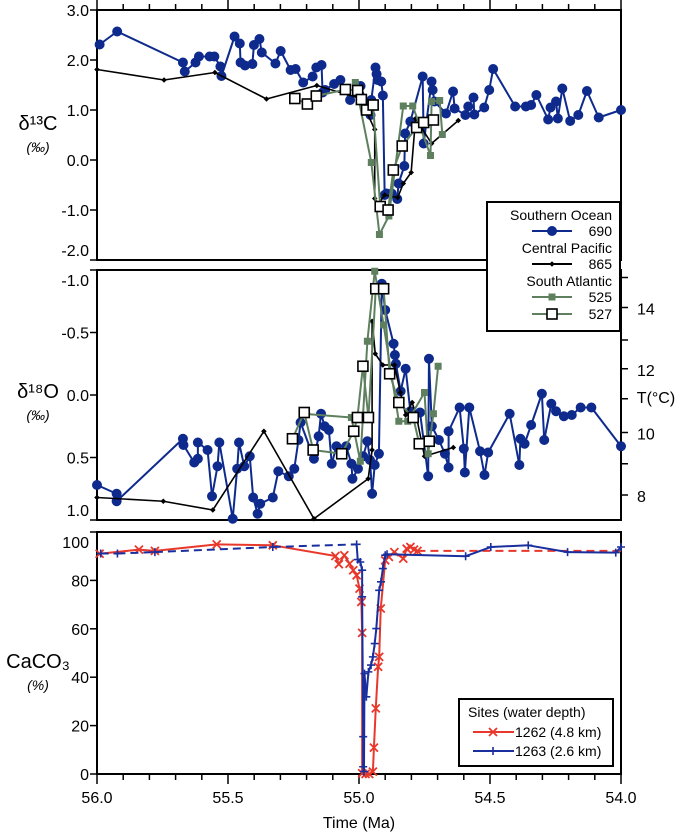 This screenshot has width=700, height=834. I want to click on y-tick-label: 1.0, so click(78, 111).